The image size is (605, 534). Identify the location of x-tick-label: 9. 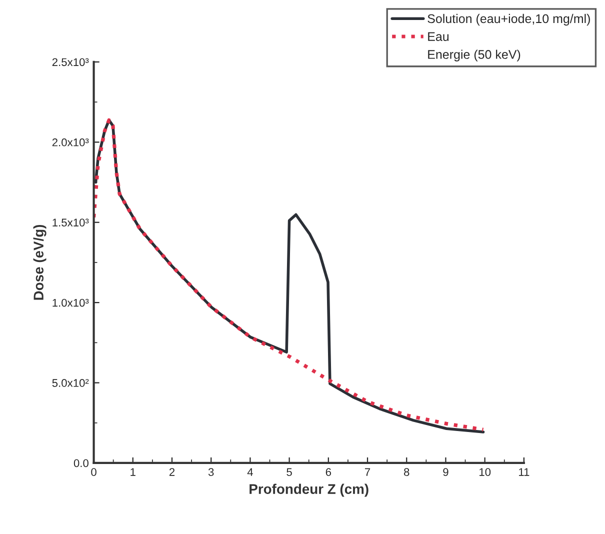
(445, 472).